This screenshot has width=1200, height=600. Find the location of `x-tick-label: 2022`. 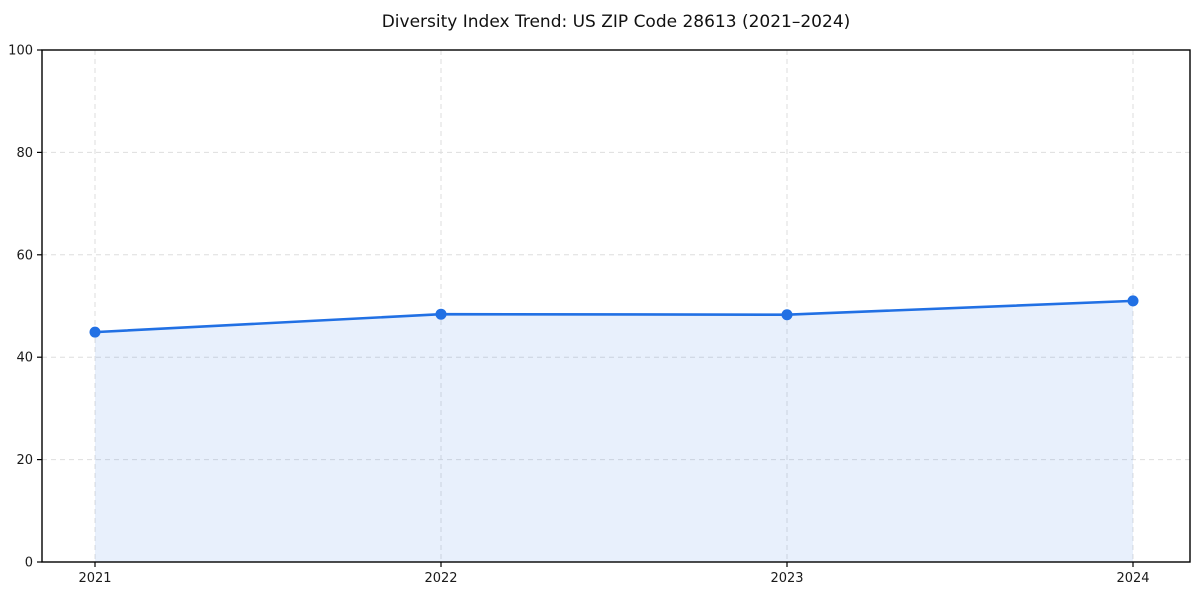

x-tick-label: 2022 is located at coordinates (440, 578).